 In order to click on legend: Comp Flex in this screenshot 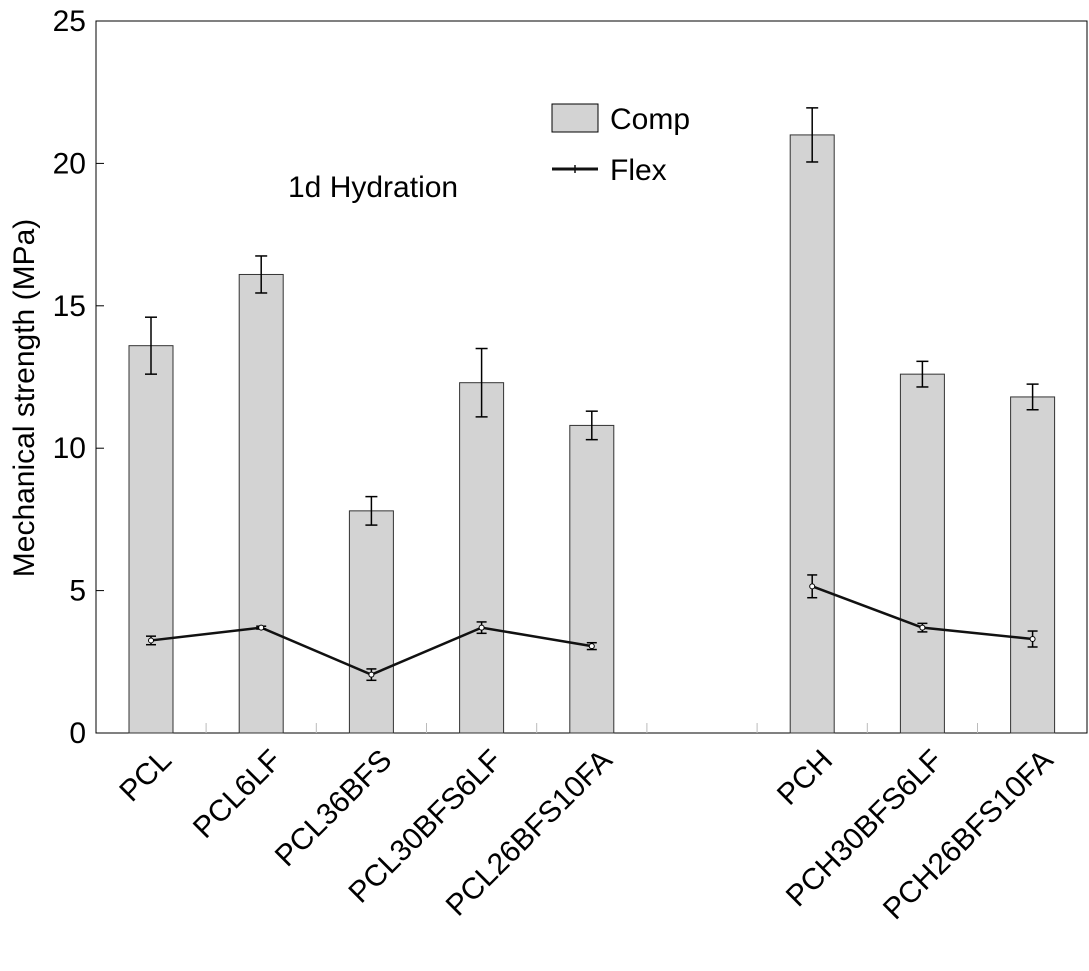, I will do `click(620, 145)`.